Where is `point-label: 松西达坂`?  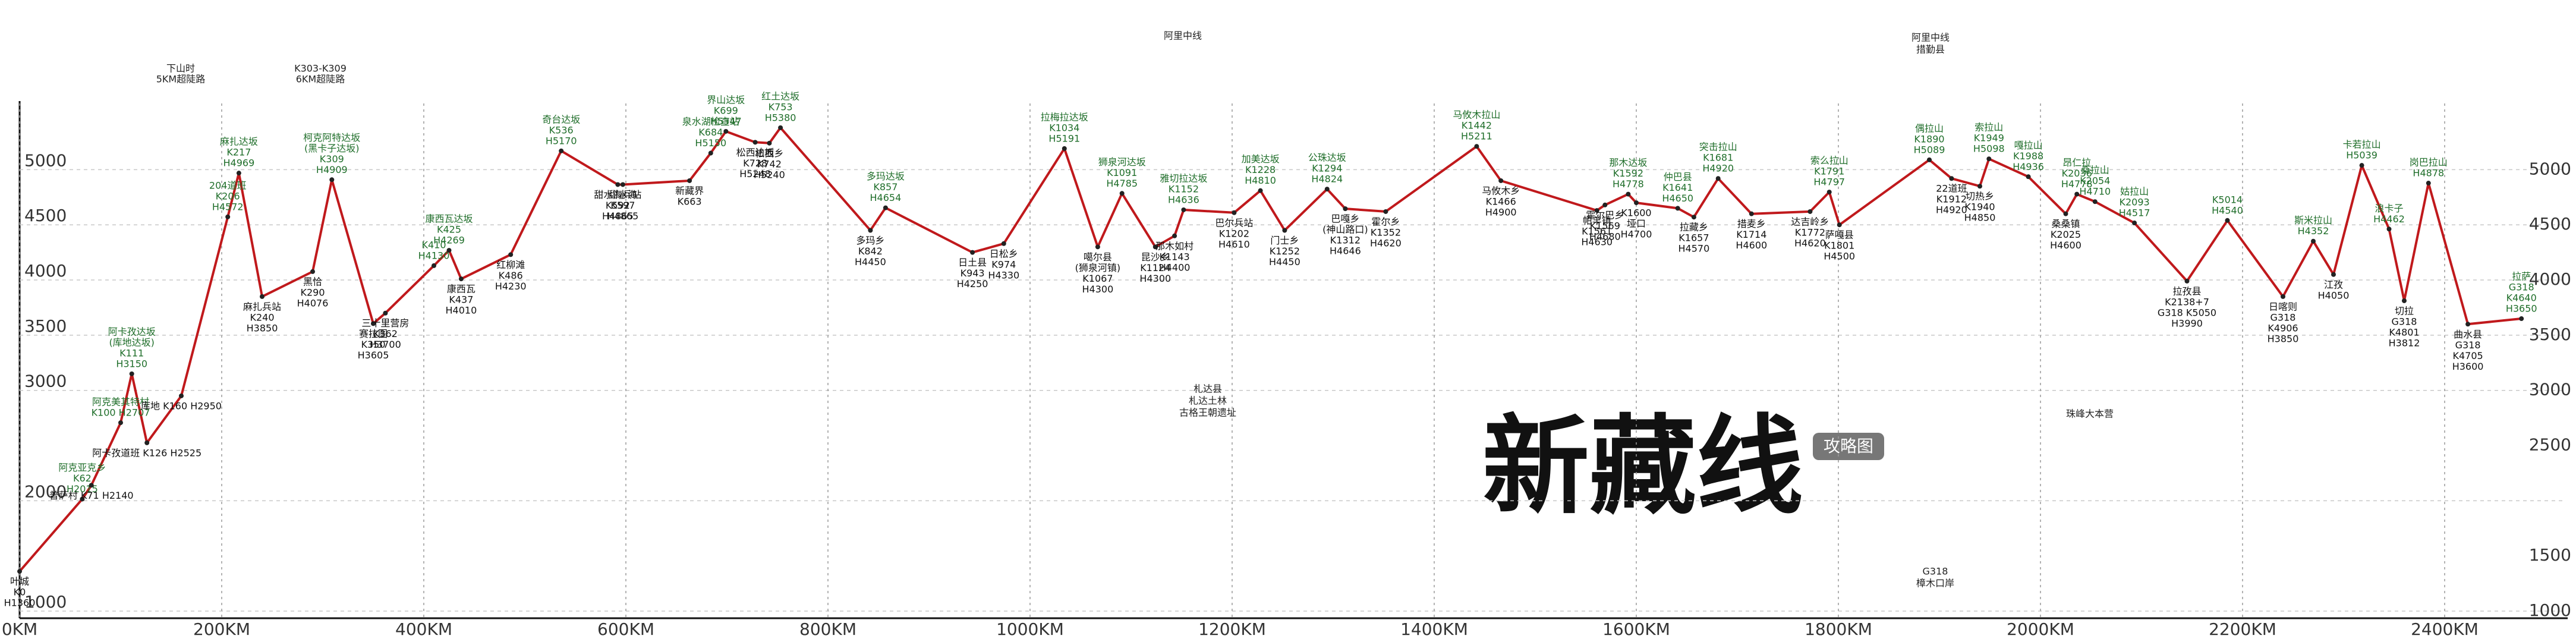
point-label: 松西达坂 is located at coordinates (755, 152).